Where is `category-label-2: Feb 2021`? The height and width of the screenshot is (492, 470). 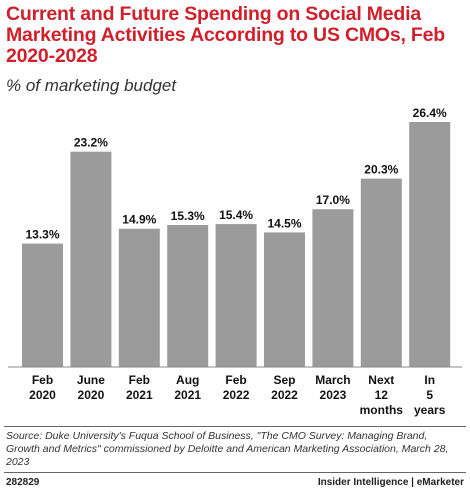
category-label-2: Feb 2021 is located at coordinates (139, 387).